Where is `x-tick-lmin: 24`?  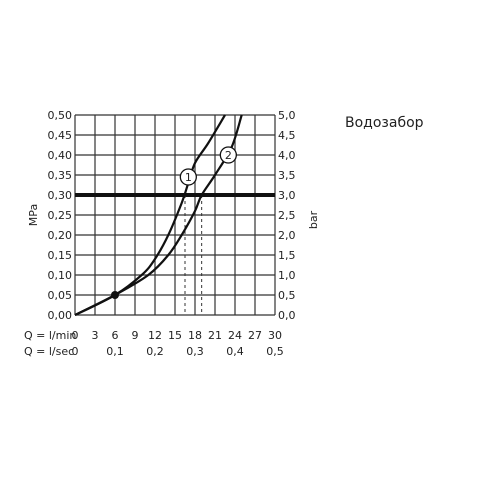 x-tick-lmin: 24 is located at coordinates (235, 335).